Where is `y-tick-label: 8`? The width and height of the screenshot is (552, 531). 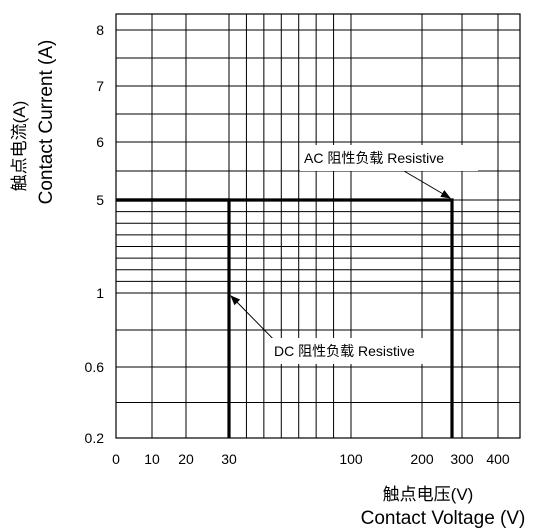
y-tick-label: 8 is located at coordinates (100, 30).